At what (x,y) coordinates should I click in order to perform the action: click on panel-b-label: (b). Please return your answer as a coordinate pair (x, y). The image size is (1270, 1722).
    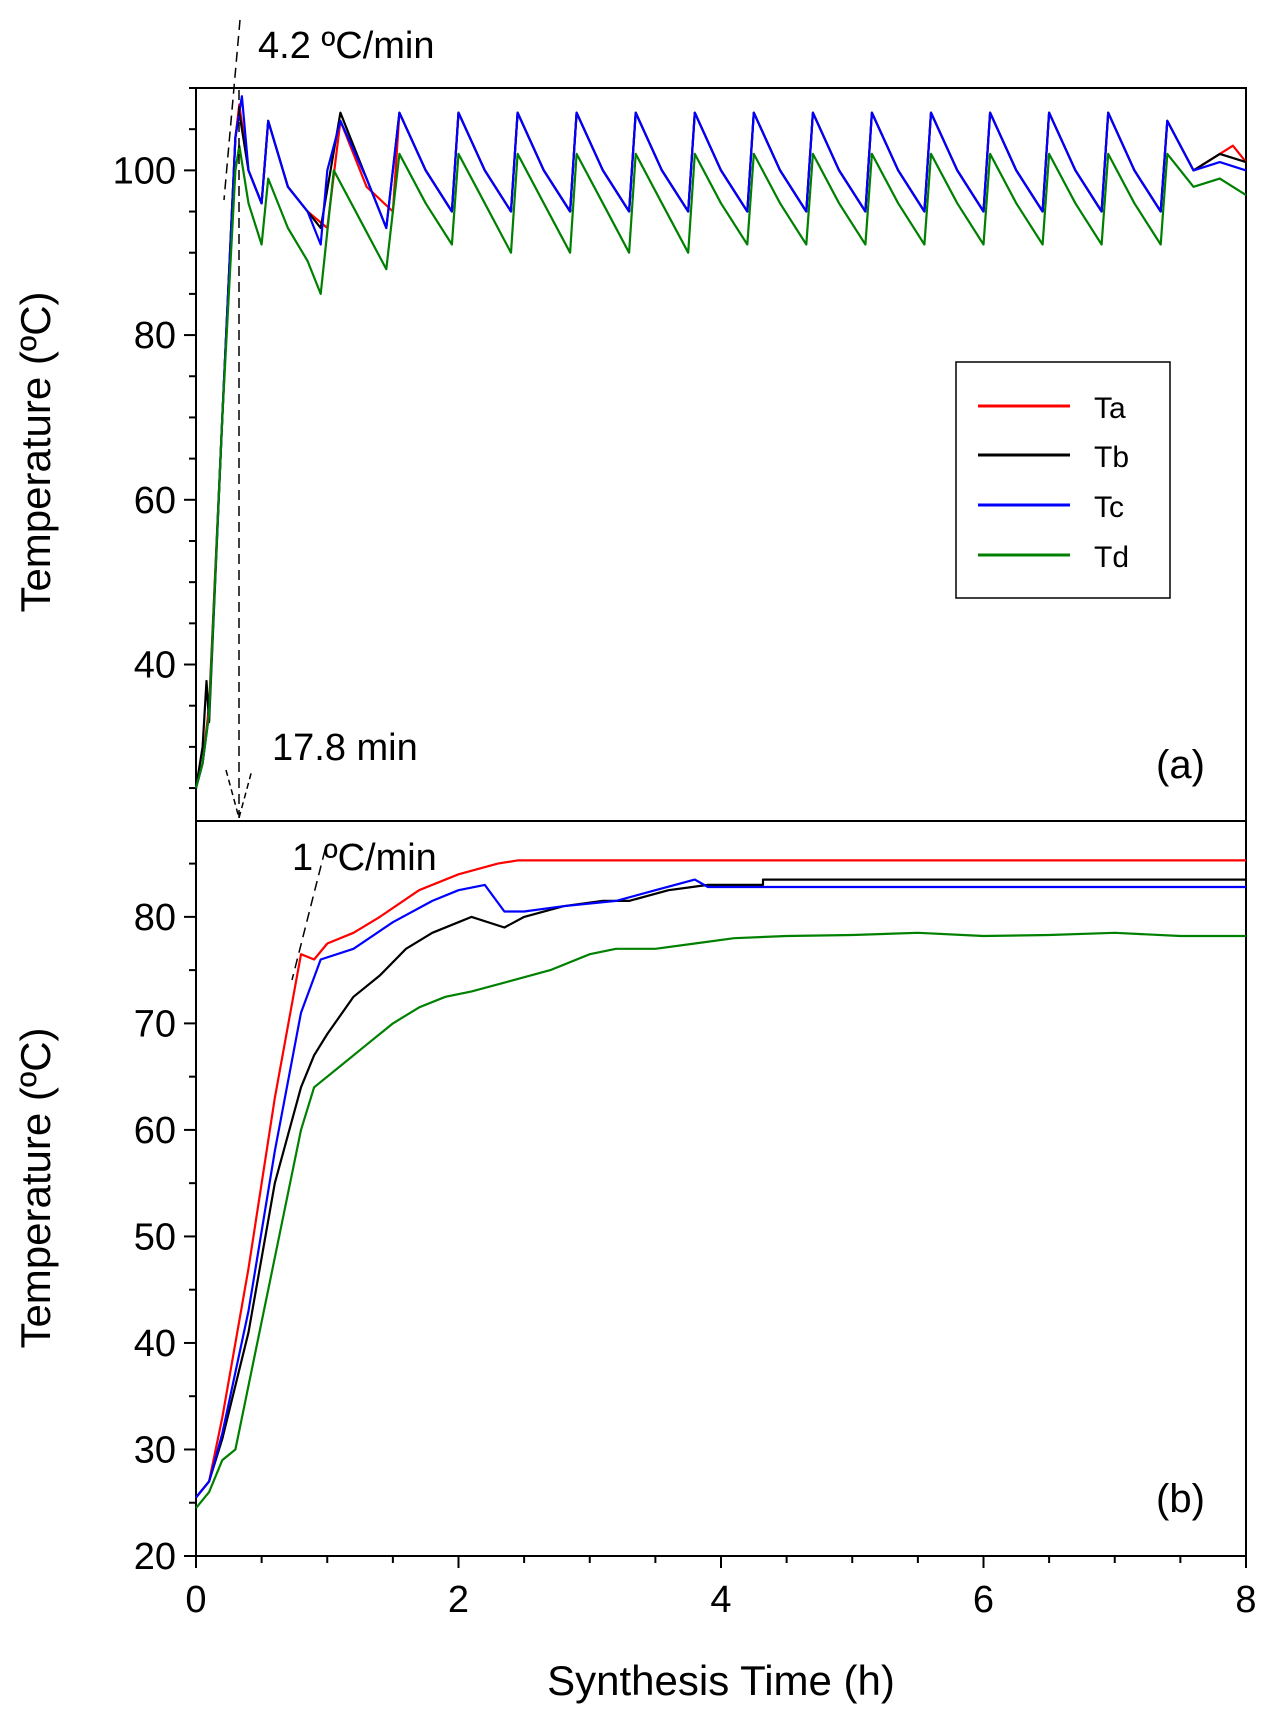
    Looking at the image, I should click on (1180, 1499).